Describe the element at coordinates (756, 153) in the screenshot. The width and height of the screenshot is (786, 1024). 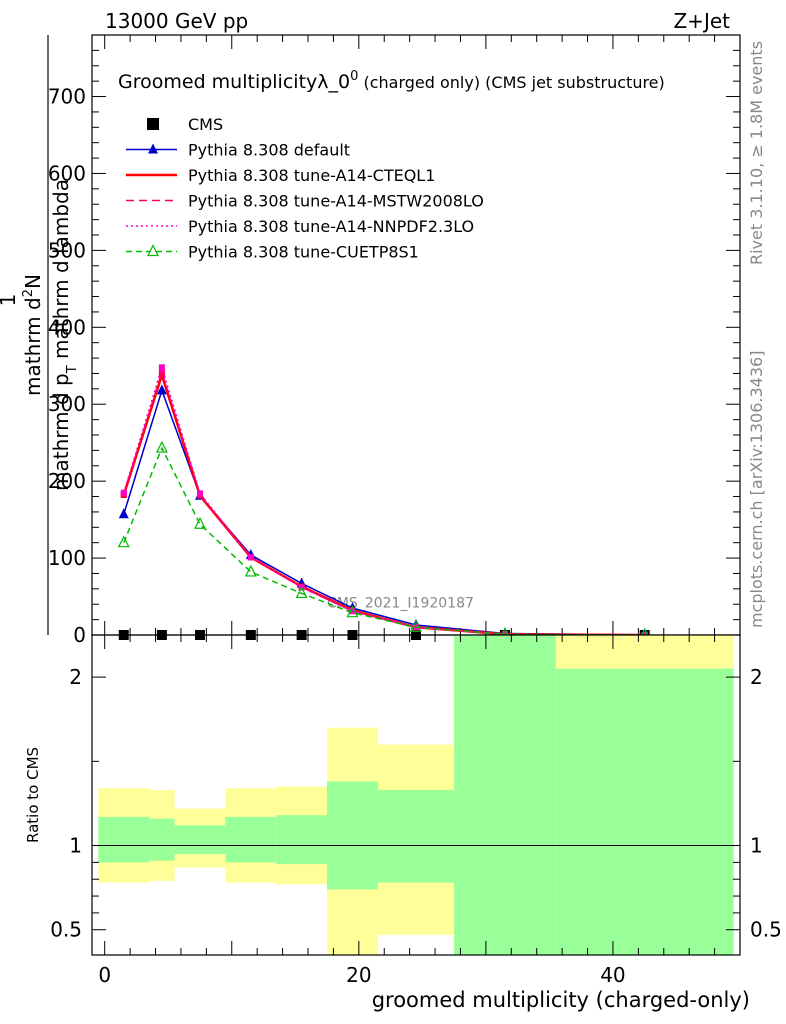
I see `rivet-label: Rivet 3.1.10, ≥ 1.8M events` at that location.